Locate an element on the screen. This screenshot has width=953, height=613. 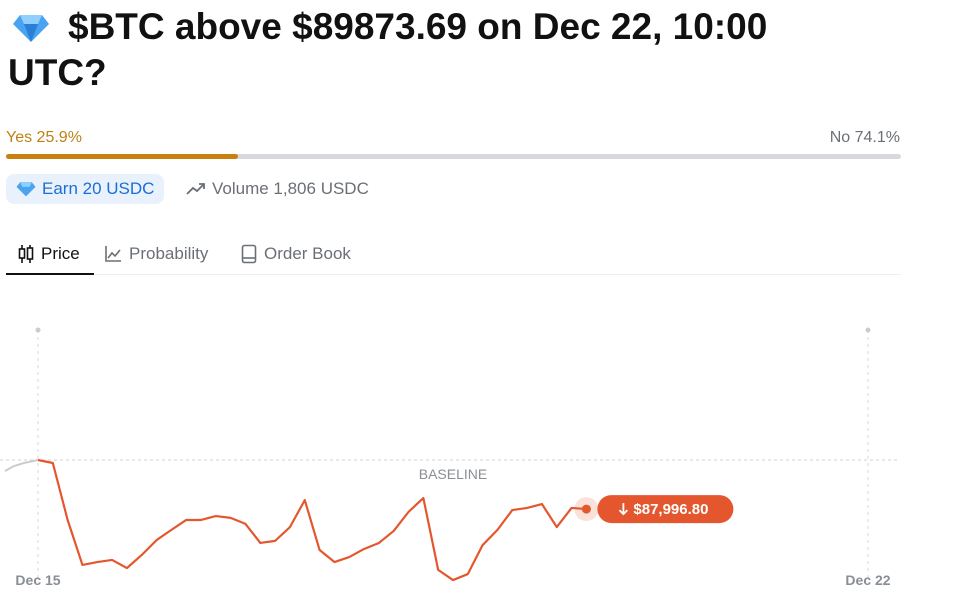
tab-label: Order Book is located at coordinates (307, 253).